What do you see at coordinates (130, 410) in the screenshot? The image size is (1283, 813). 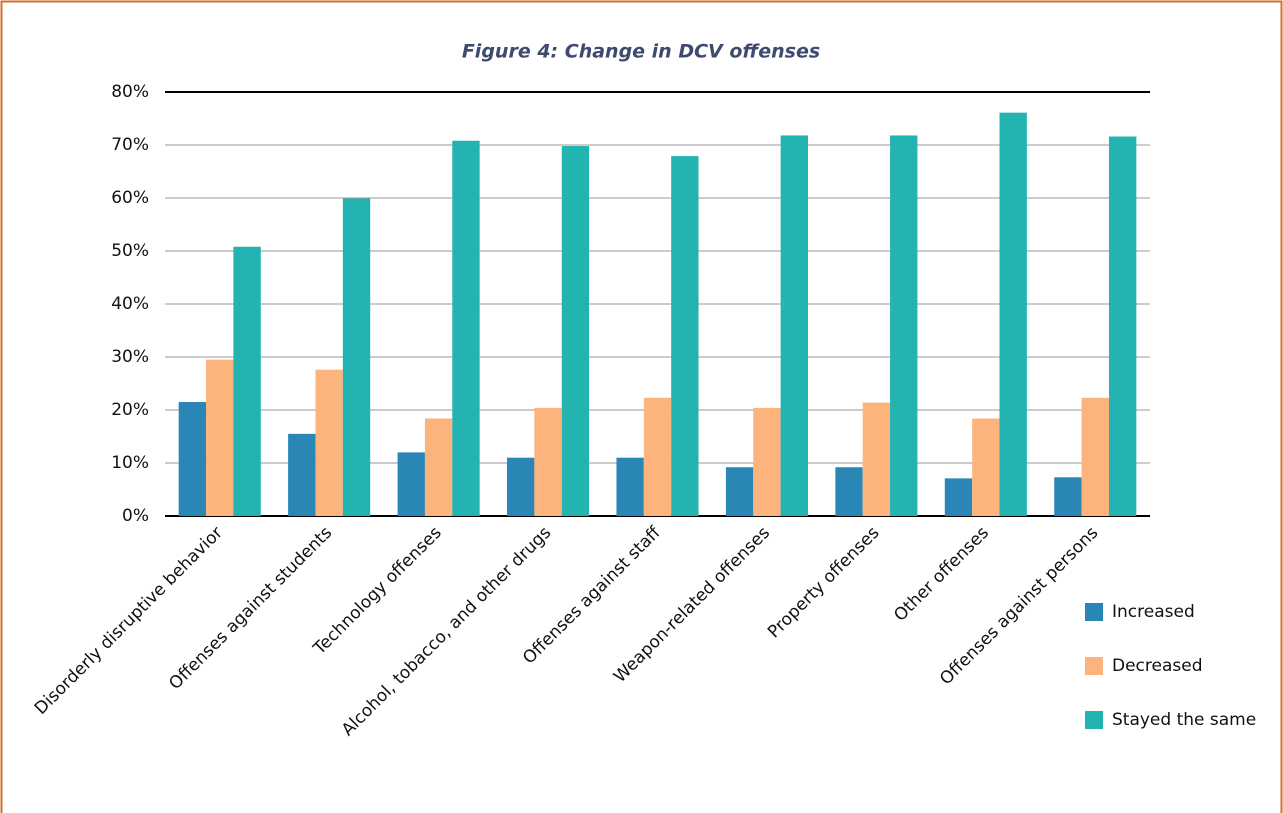 I see `y-tick-label: 20%` at bounding box center [130, 410].